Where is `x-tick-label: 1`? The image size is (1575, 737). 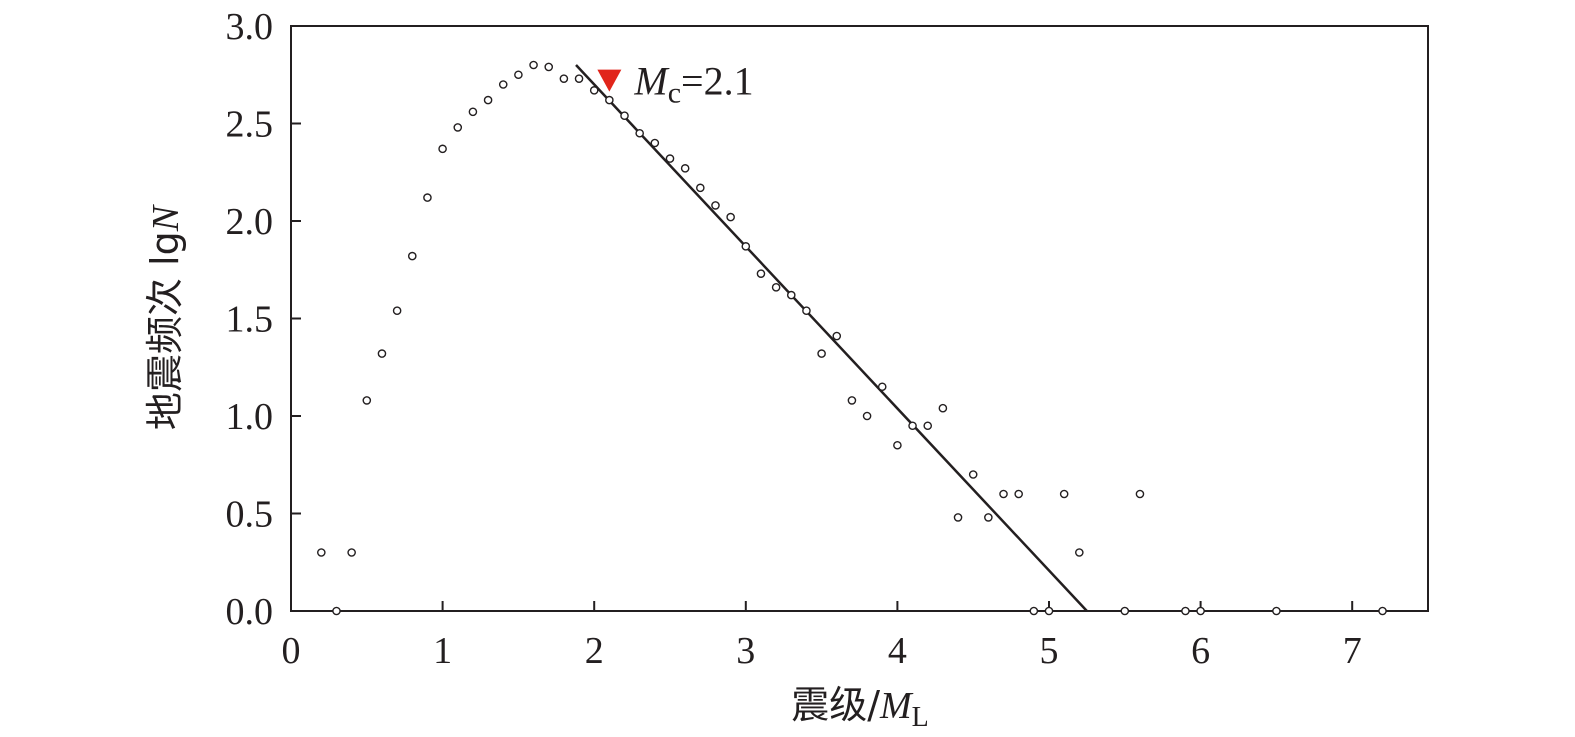
x-tick-label: 1 is located at coordinates (442, 651).